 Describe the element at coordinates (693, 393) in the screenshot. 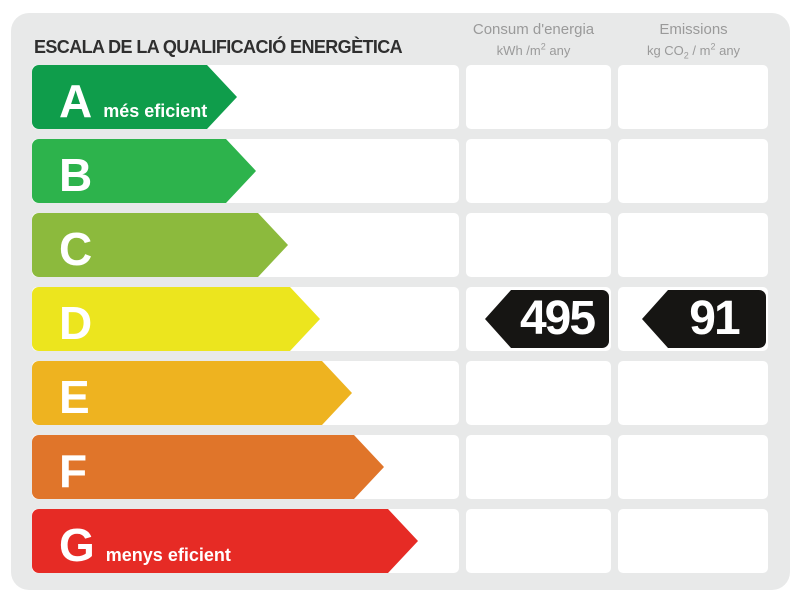

I see `emissions-cell-e` at that location.